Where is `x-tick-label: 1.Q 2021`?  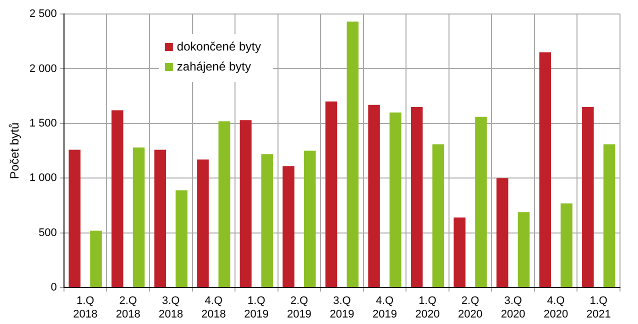
x-tick-label: 1.Q 2021 is located at coordinates (598, 307).